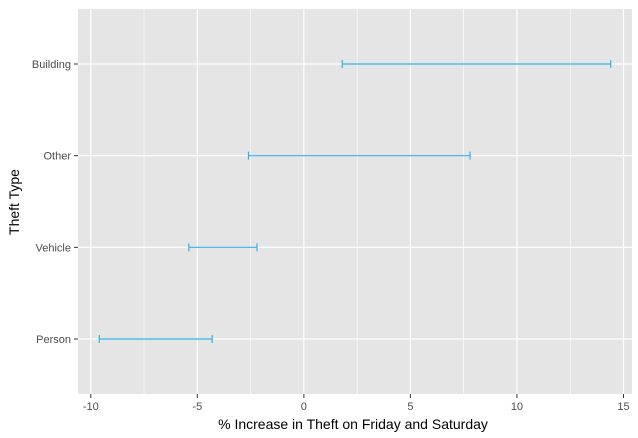 The width and height of the screenshot is (638, 438). I want to click on x-tick-label: 0, so click(304, 407).